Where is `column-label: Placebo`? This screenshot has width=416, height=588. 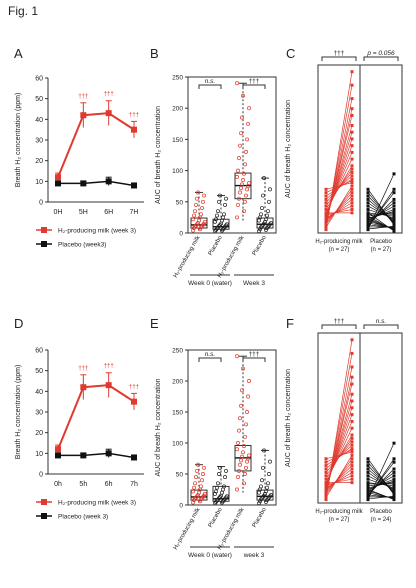
column-label: Placebo is located at coordinates (381, 512).